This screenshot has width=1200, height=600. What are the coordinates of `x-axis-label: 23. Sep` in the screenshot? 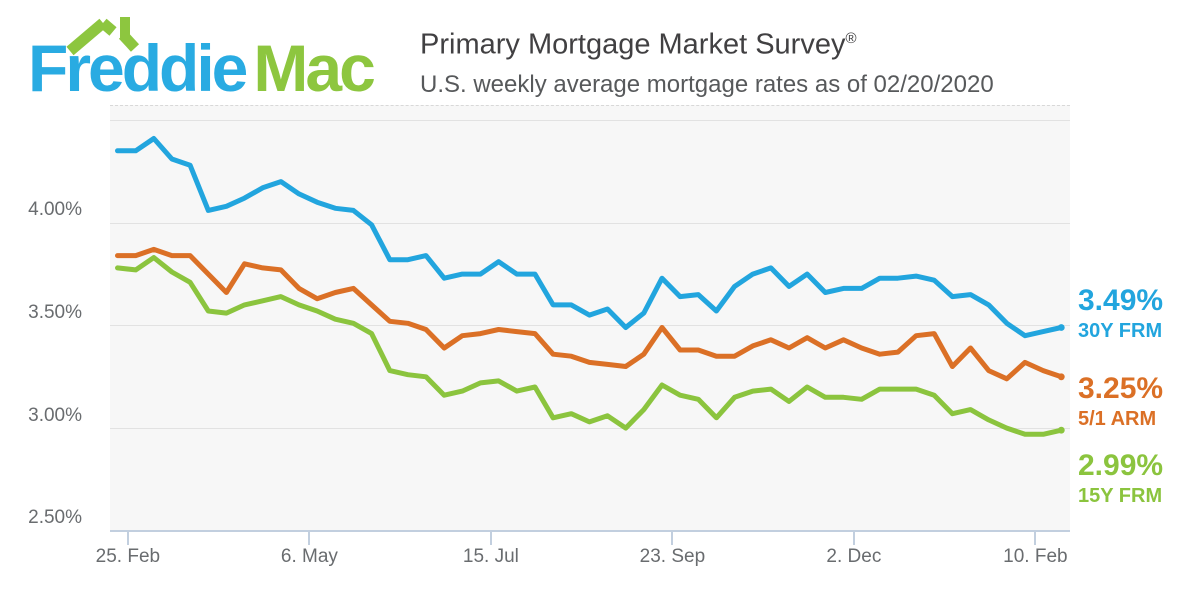 It's located at (672, 556).